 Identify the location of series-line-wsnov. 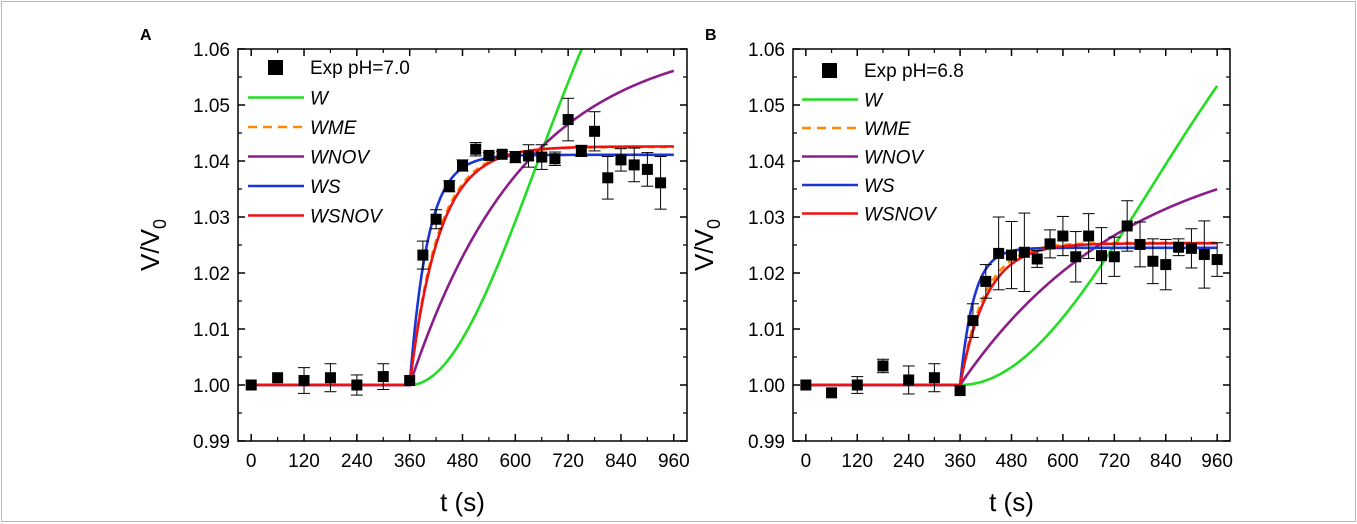
(462, 266).